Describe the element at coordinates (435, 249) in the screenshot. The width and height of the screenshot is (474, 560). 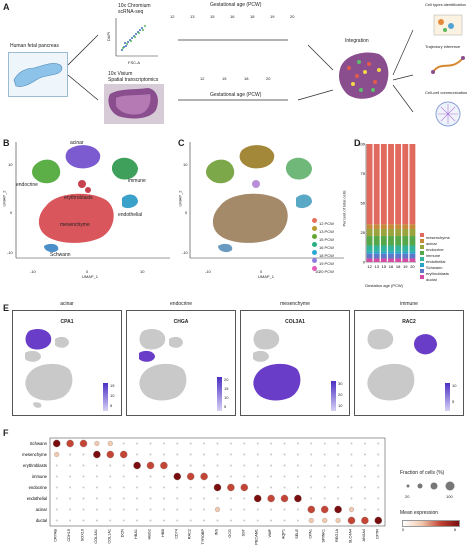
I see `legend-label: endocrine` at that location.